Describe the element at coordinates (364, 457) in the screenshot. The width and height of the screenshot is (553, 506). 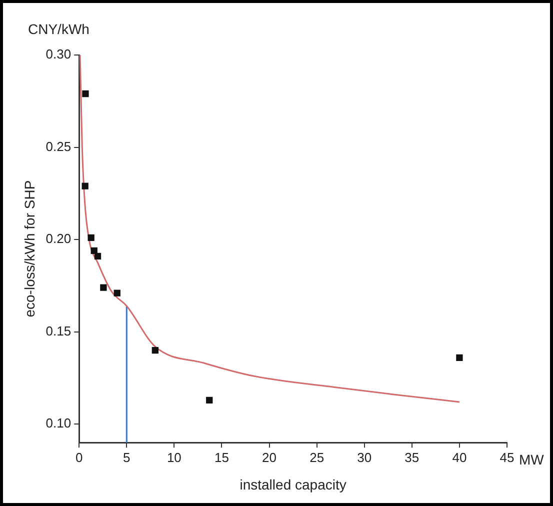
I see `x-tick-label: 30` at that location.